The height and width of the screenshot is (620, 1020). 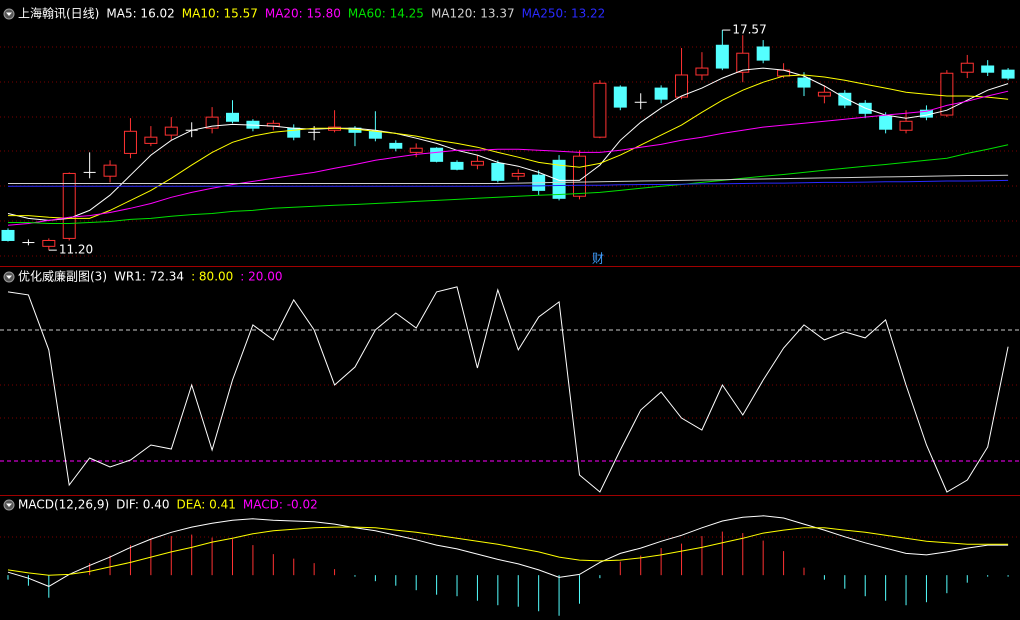 What do you see at coordinates (212, 277) in the screenshot?
I see `legend-entry: : 80.00` at bounding box center [212, 277].